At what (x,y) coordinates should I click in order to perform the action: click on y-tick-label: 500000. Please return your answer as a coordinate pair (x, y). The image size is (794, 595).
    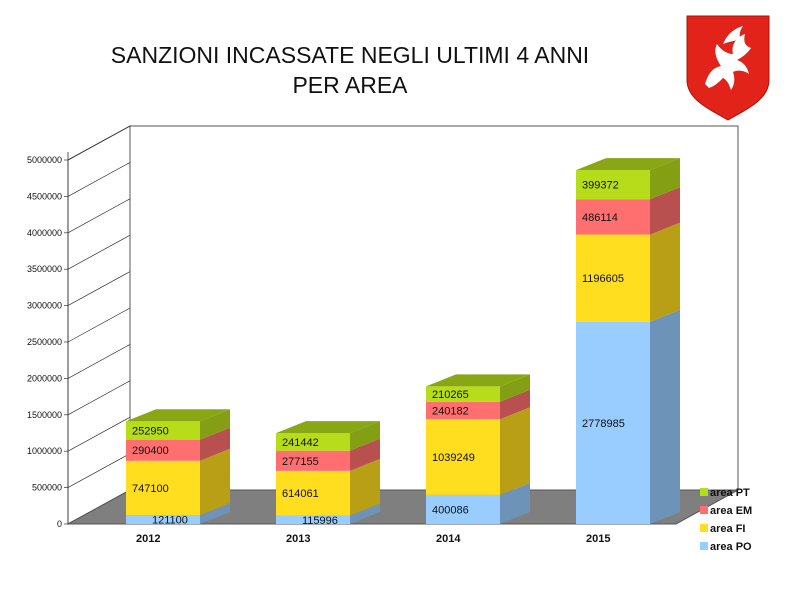
    Looking at the image, I should click on (47, 488).